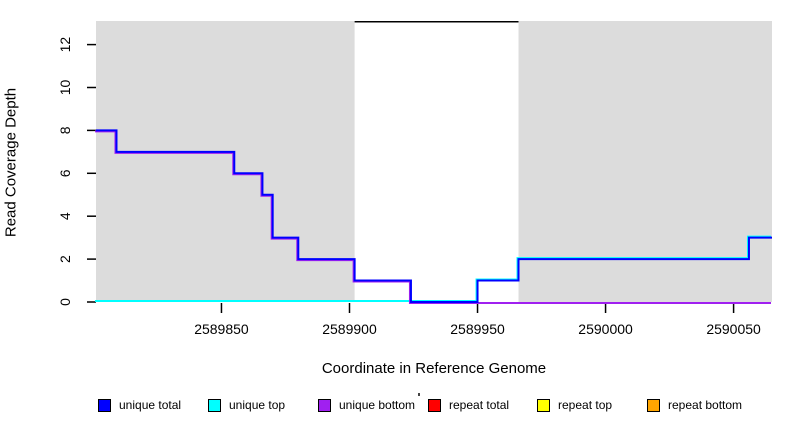  Describe the element at coordinates (65, 173) in the screenshot. I see `y-axis-tick-label: 6` at that location.